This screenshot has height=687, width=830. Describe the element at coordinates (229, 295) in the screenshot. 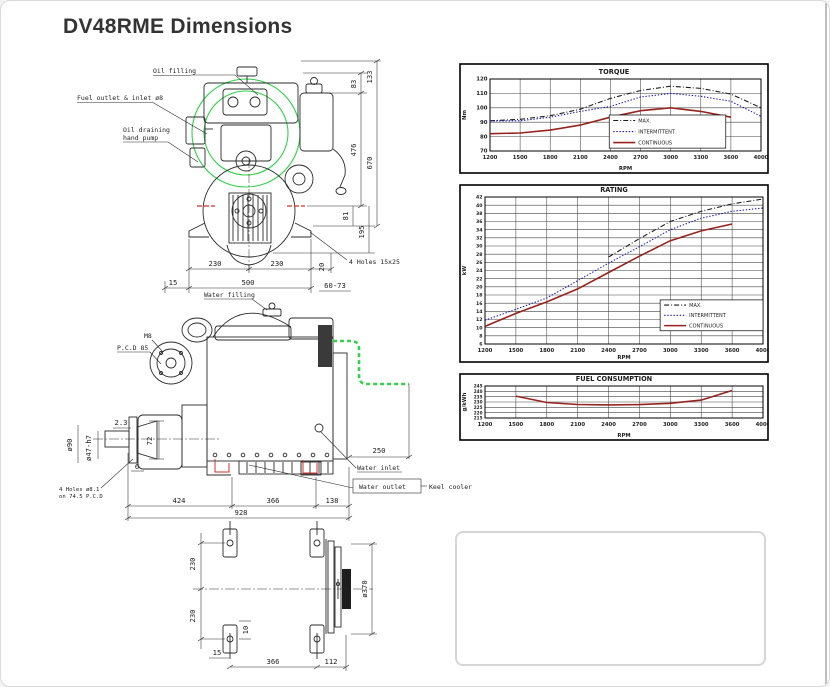

I see `label-water-filling: Water filling` at that location.